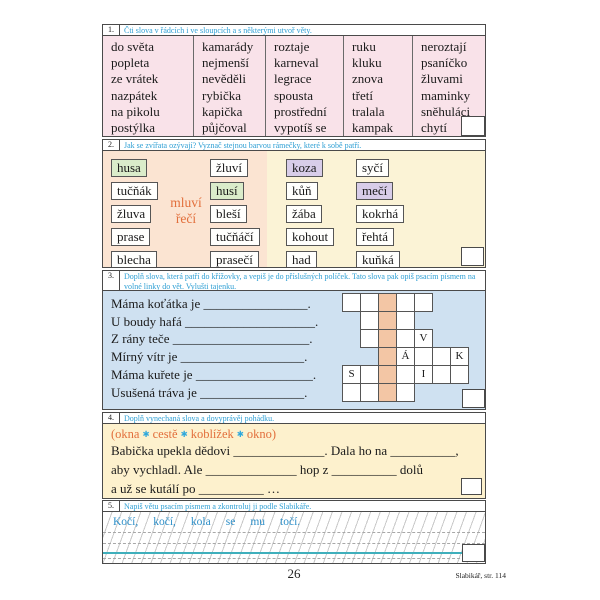  What do you see at coordinates (293, 95) in the screenshot?
I see `word: spousta` at bounding box center [293, 95].